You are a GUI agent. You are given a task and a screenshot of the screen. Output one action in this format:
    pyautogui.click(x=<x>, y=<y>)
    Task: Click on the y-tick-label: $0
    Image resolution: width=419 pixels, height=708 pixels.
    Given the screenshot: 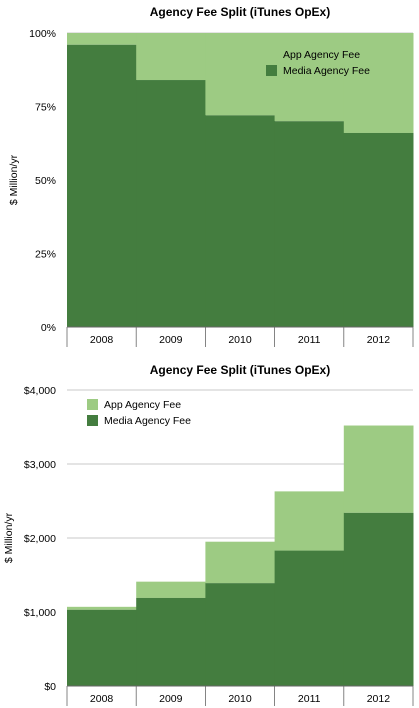 What is the action you would take?
    pyautogui.click(x=50, y=687)
    